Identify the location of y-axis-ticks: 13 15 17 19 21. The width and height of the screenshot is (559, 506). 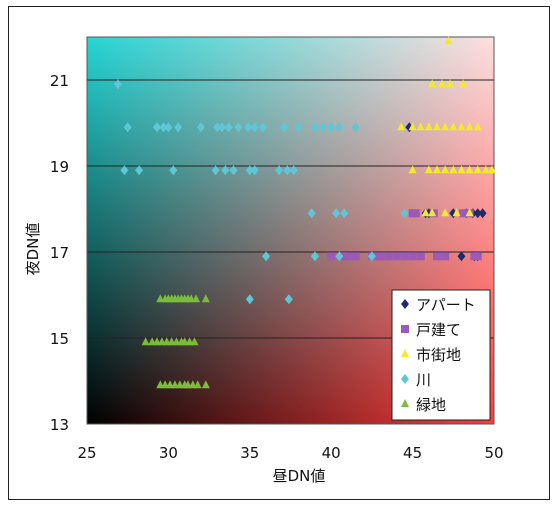
(59, 253).